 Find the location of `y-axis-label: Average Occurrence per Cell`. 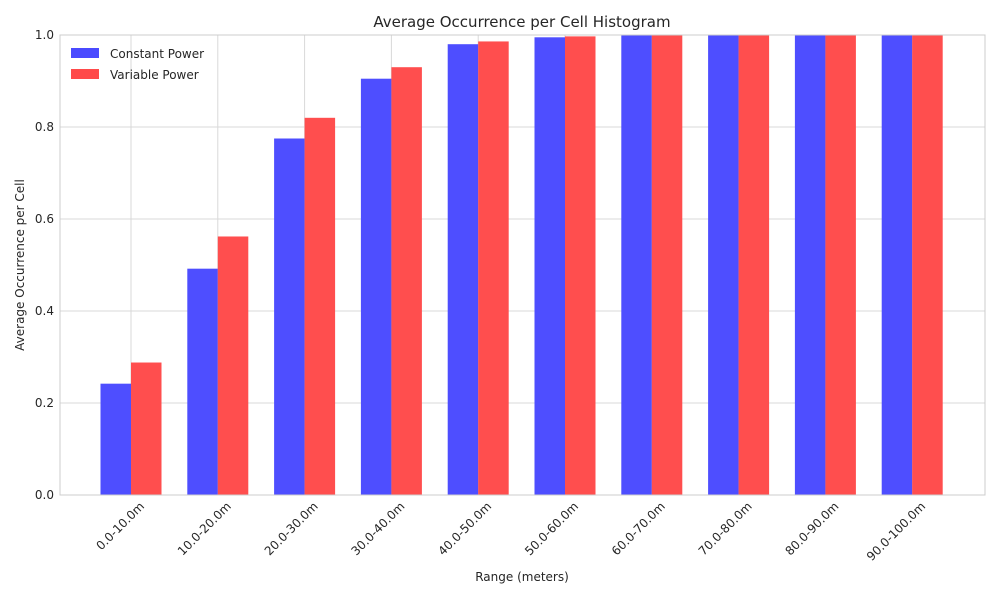

y-axis-label: Average Occurrence per Cell is located at coordinates (20, 265).